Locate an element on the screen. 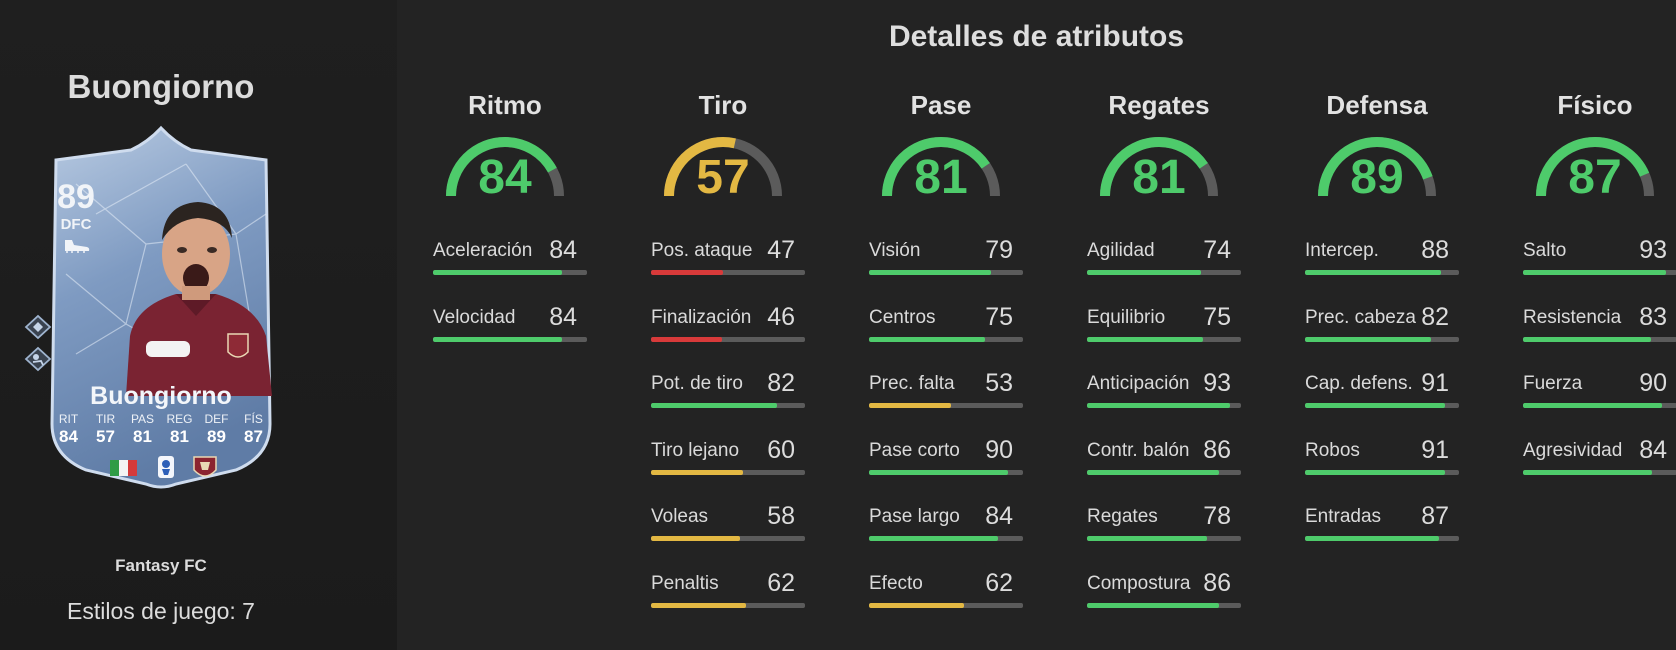 The width and height of the screenshot is (1676, 650). category-value: 57 is located at coordinates (723, 177).